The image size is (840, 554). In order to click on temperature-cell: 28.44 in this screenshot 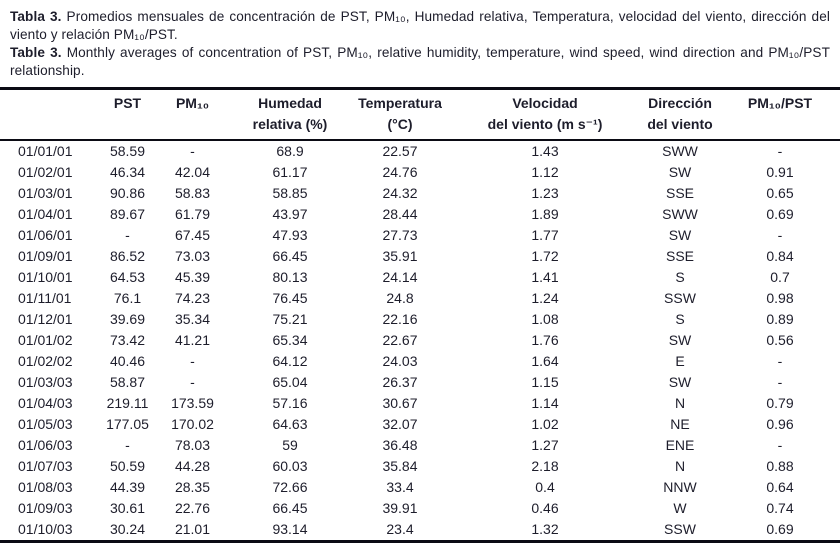, I will do `click(400, 214)`.